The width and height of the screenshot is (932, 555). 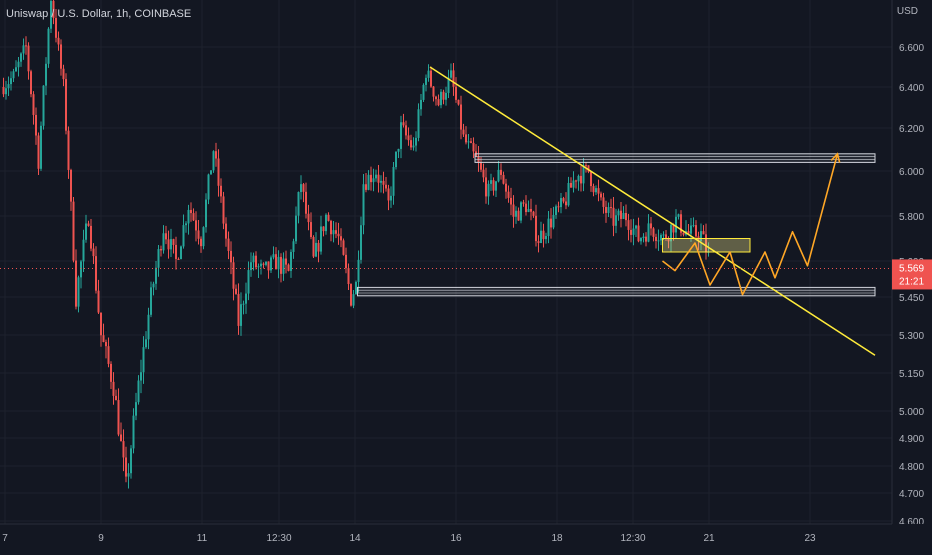 I want to click on time-tick-label: 23, so click(x=810, y=538).